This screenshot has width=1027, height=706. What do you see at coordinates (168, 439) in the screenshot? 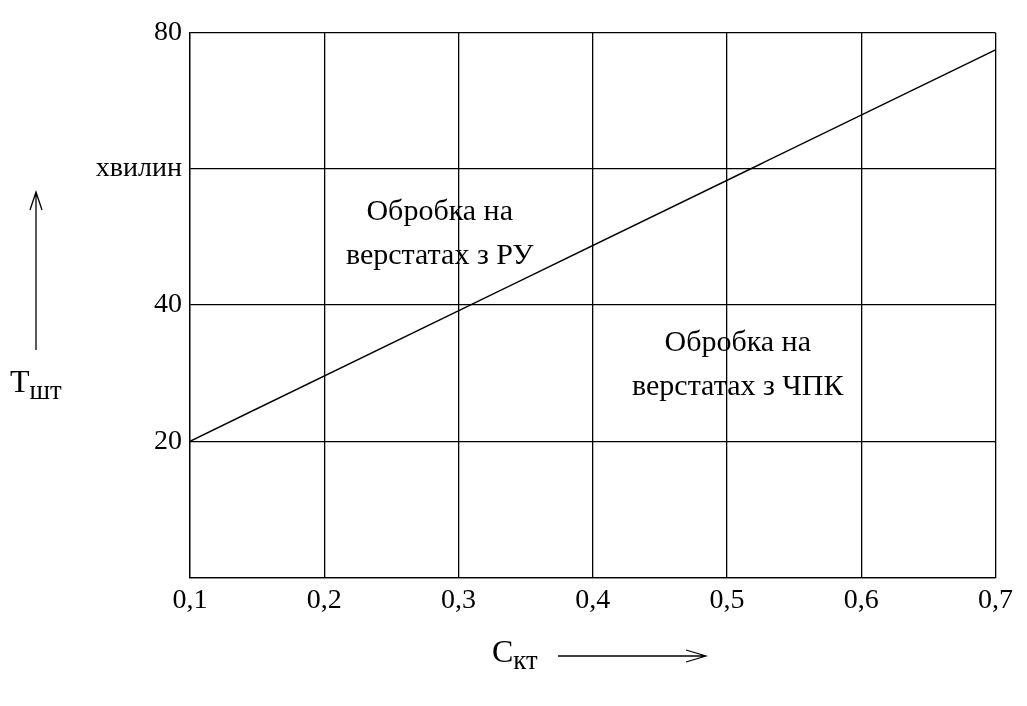
I see `y-tick-label: 20` at bounding box center [168, 439].